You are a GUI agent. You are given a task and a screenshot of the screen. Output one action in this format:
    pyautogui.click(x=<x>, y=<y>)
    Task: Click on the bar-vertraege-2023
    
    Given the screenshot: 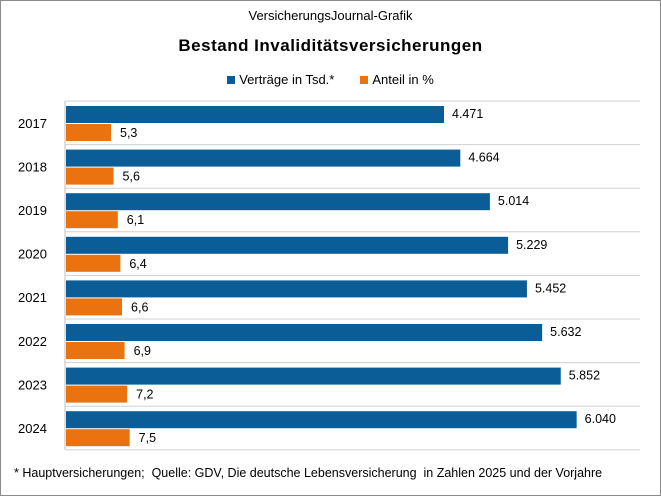 What is the action you would take?
    pyautogui.click(x=313, y=376)
    